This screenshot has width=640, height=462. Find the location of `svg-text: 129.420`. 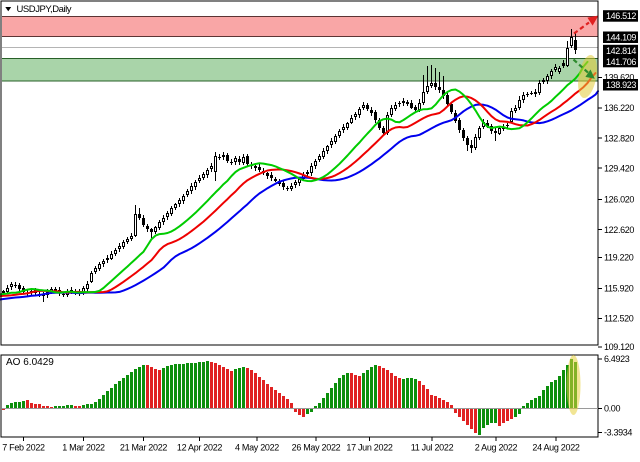

svg-text: 129.420 is located at coordinates (619, 168).